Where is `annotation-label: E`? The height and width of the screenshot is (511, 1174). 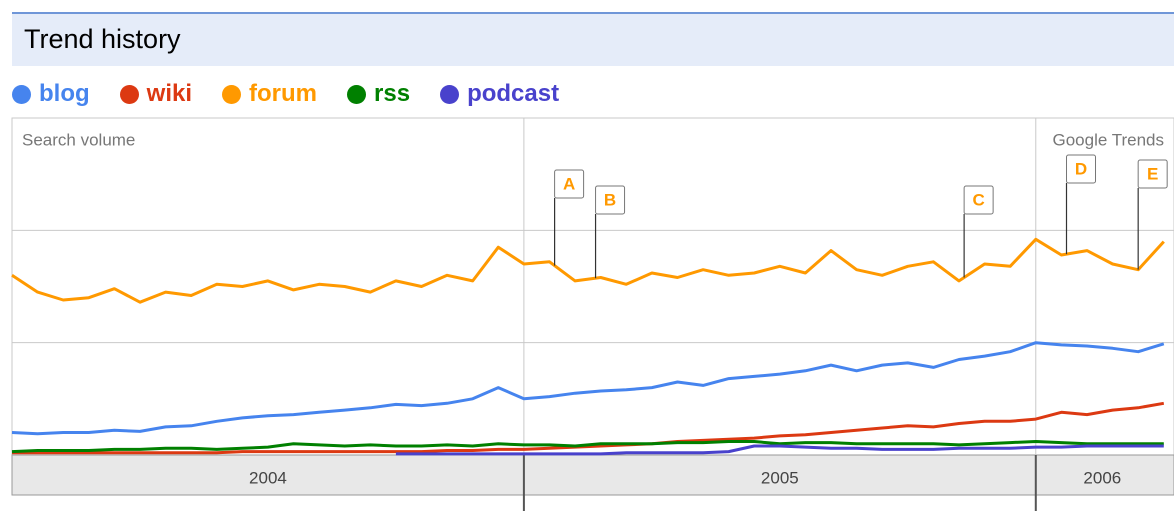
annotation-label: E is located at coordinates (1152, 173).